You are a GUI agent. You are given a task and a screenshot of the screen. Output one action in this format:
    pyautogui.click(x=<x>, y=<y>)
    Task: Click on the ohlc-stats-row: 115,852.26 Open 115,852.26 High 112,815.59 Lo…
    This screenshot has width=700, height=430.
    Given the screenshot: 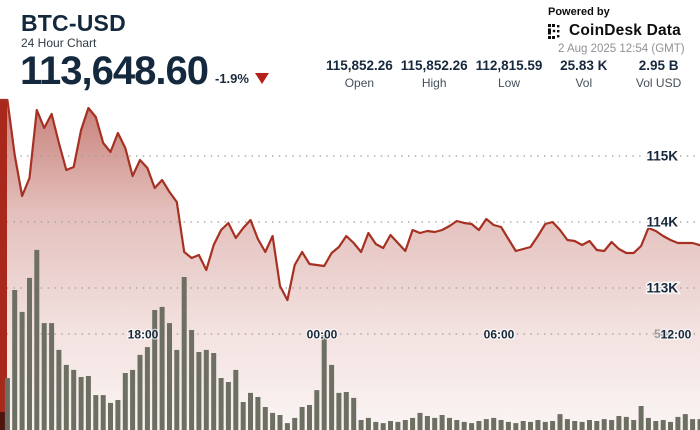 What is the action you would take?
    pyautogui.click(x=509, y=74)
    